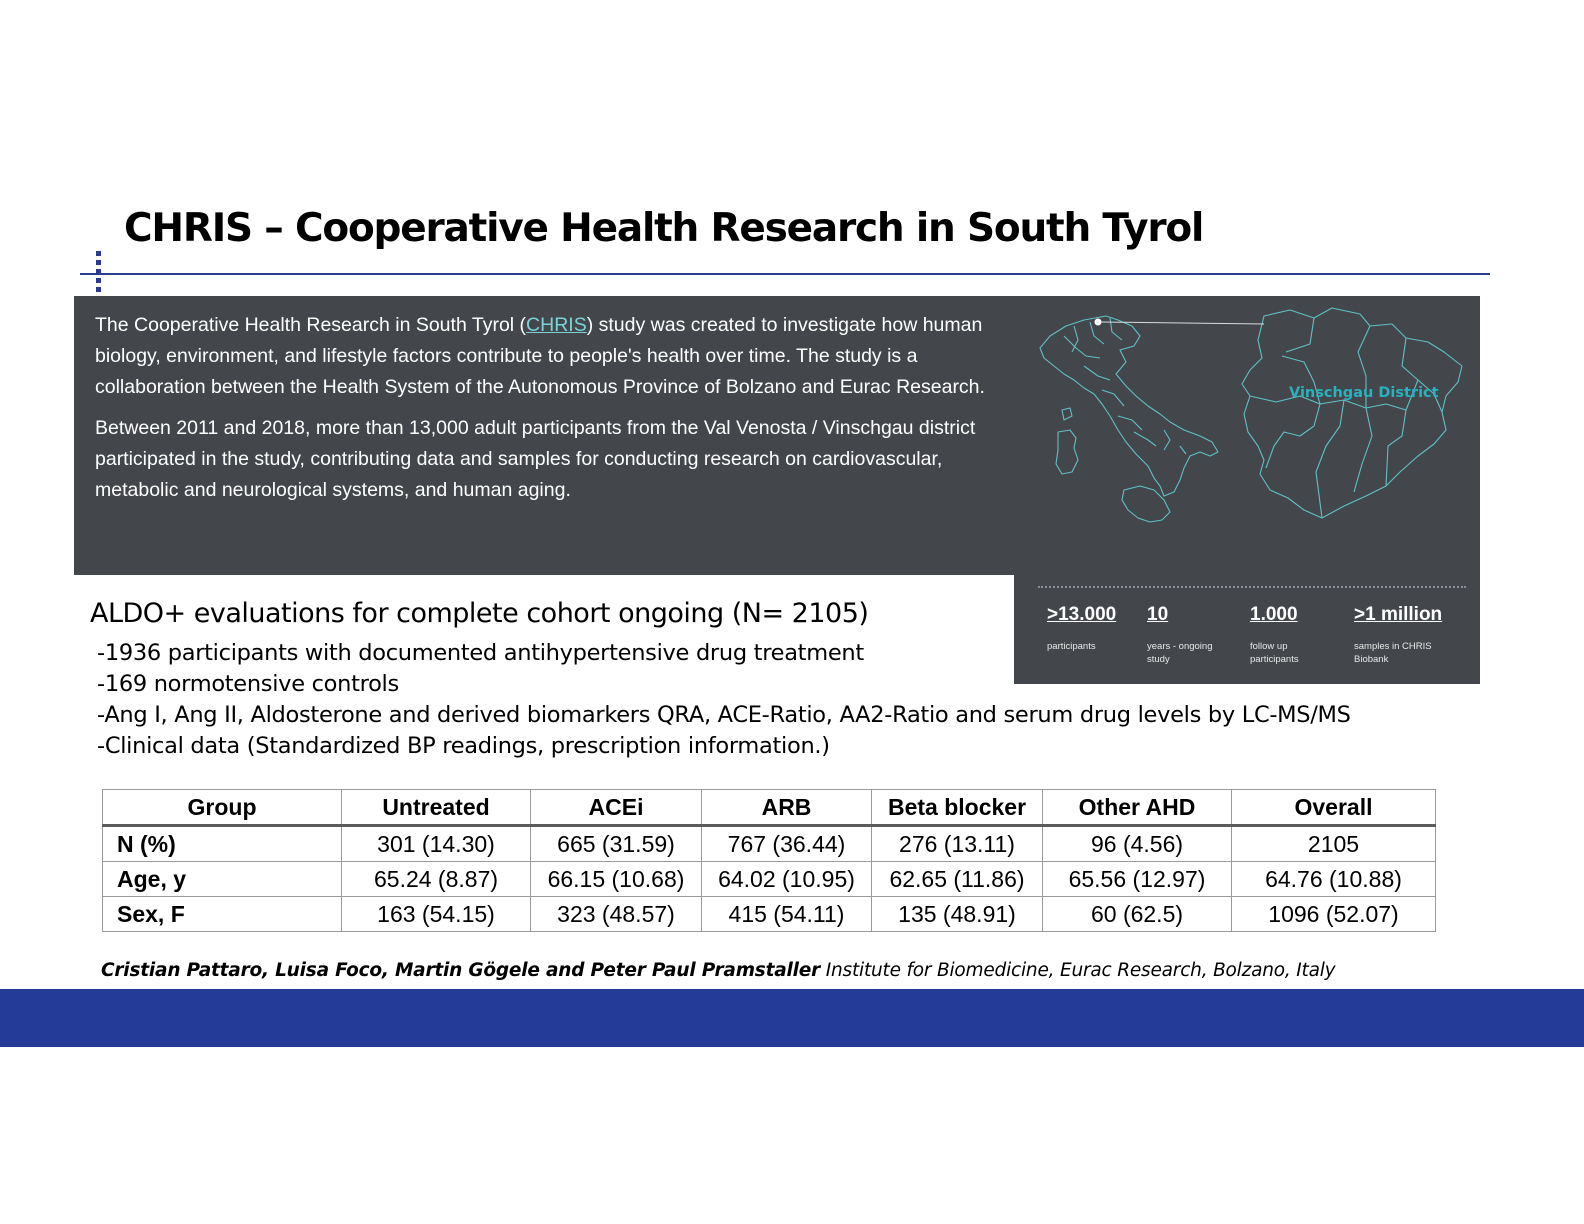  What do you see at coordinates (1137, 843) in the screenshot?
I see `table-cell: 96 (4.56)` at bounding box center [1137, 843].